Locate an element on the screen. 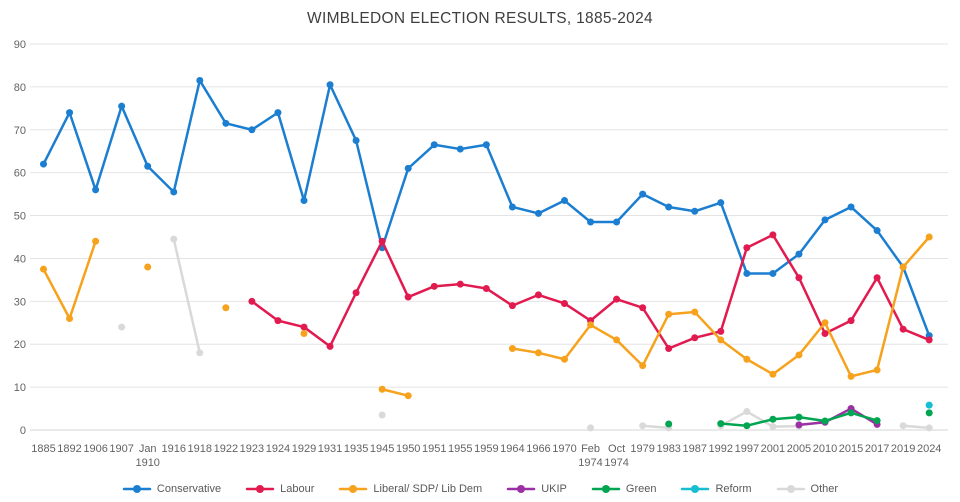 The width and height of the screenshot is (960, 502). x-tick-label: Feb 1974 is located at coordinates (590, 456).